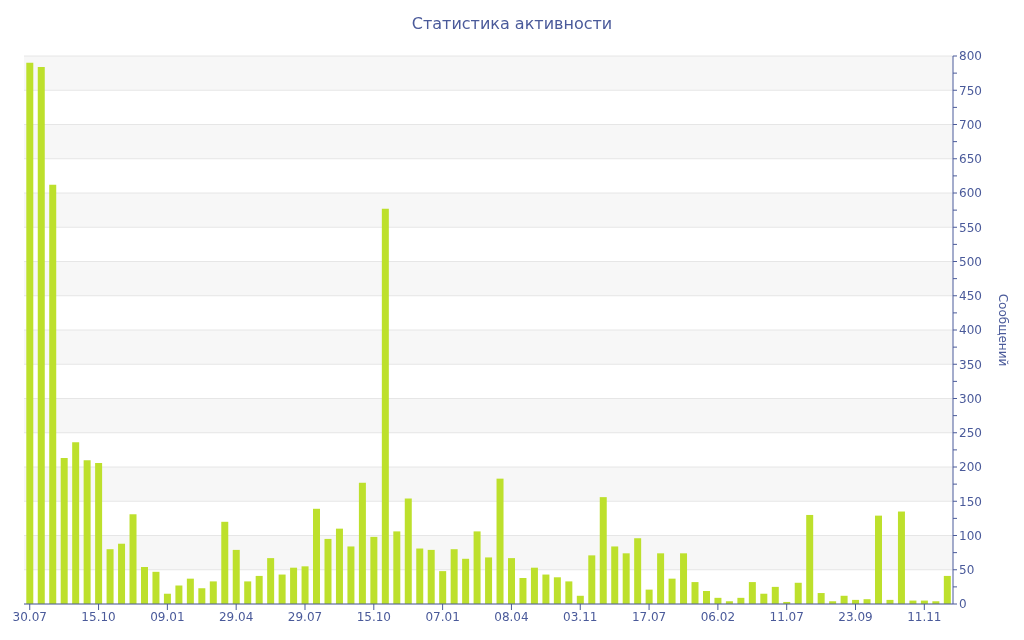 This screenshot has height=640, width=1024. I want to click on x-tick-label: 03.11, so click(580, 616).